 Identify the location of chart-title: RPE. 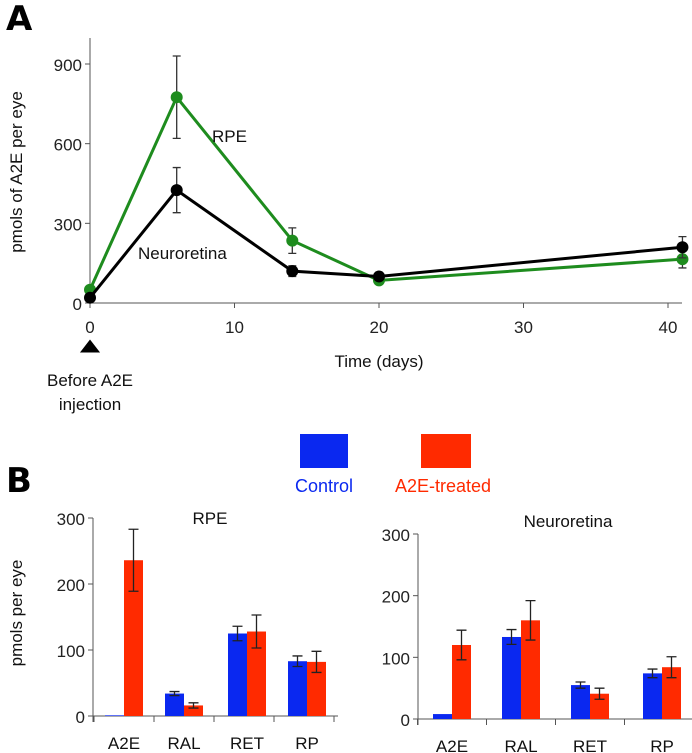
(210, 518).